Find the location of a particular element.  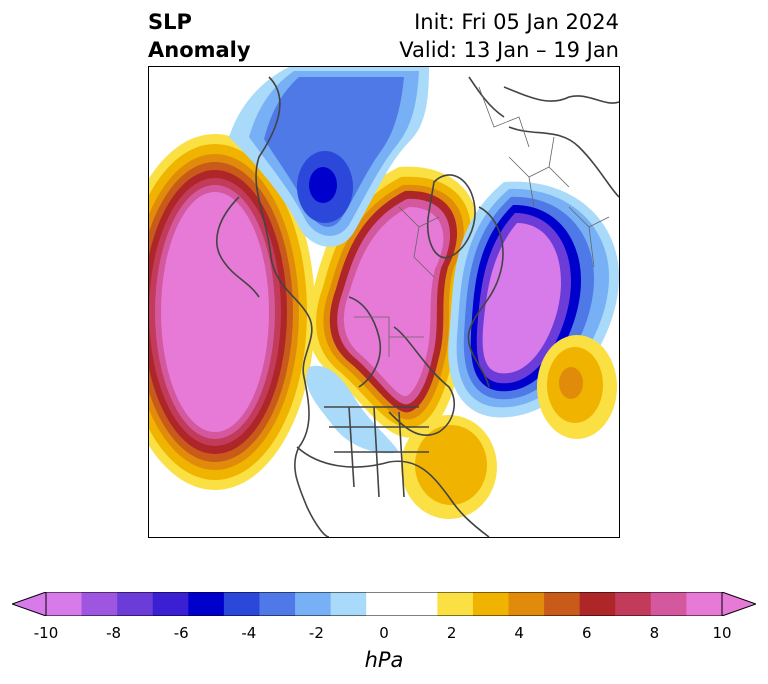

colorbar-tick-label: 4 is located at coordinates (519, 633).